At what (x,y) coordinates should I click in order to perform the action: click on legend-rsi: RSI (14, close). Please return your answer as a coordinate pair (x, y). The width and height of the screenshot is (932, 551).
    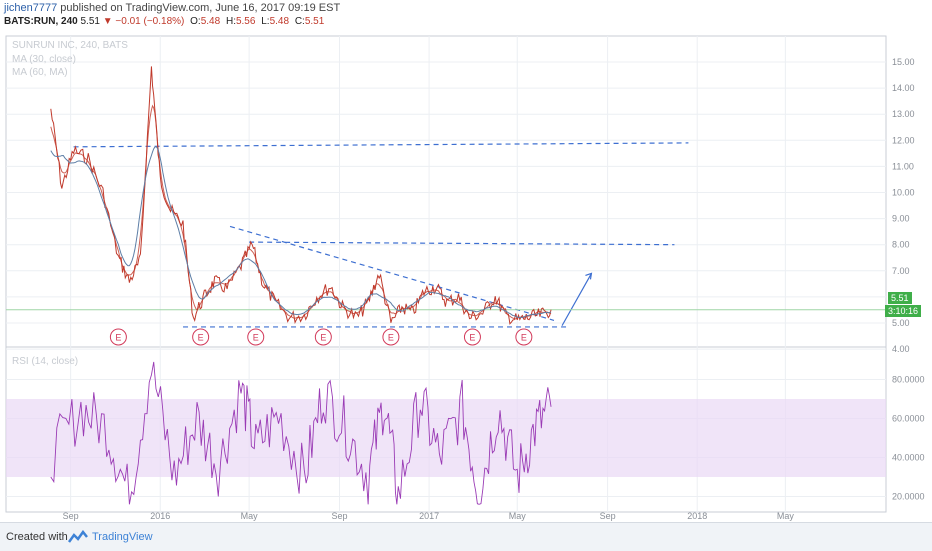
    Looking at the image, I should click on (45, 361).